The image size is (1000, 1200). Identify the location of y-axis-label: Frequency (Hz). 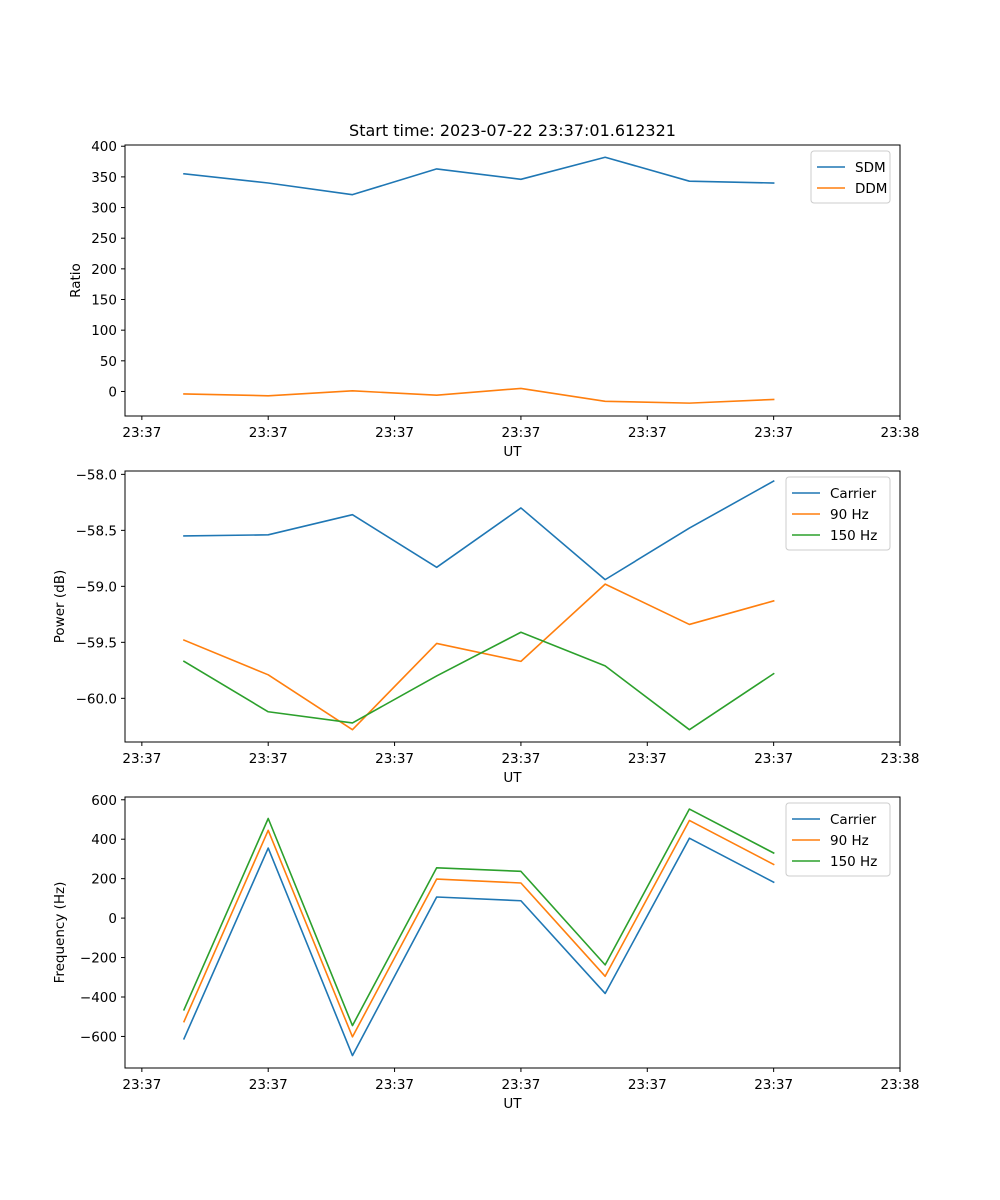
(60, 933).